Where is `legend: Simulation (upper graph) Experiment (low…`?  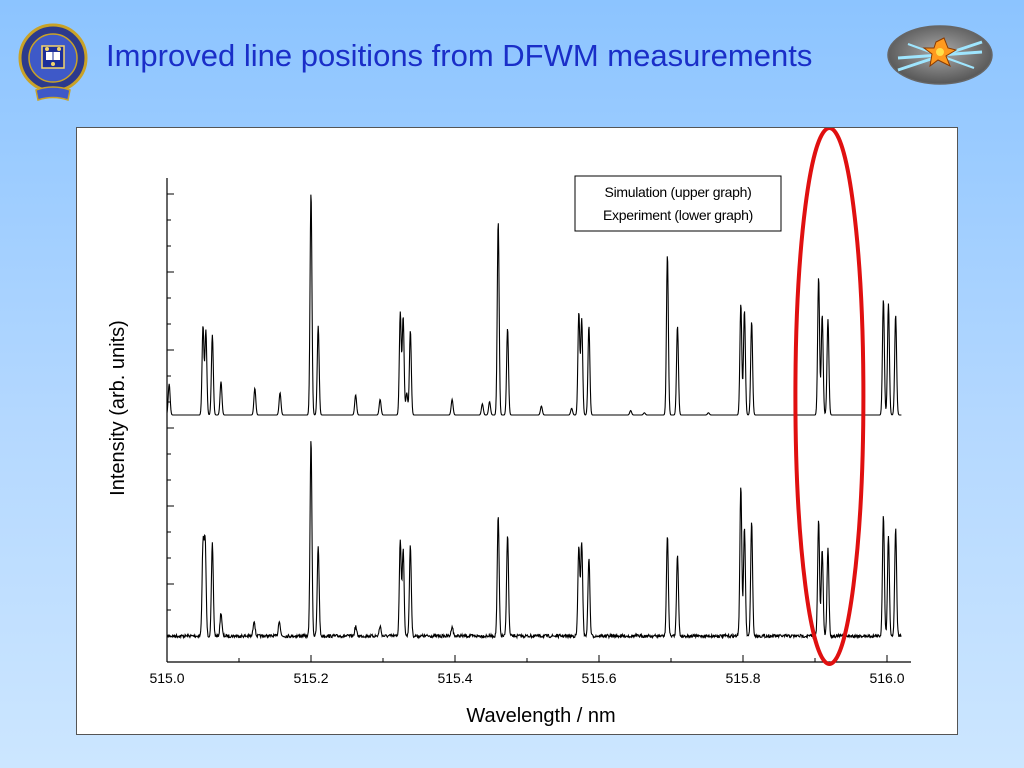
legend: Simulation (upper graph) Experiment (low… is located at coordinates (678, 203).